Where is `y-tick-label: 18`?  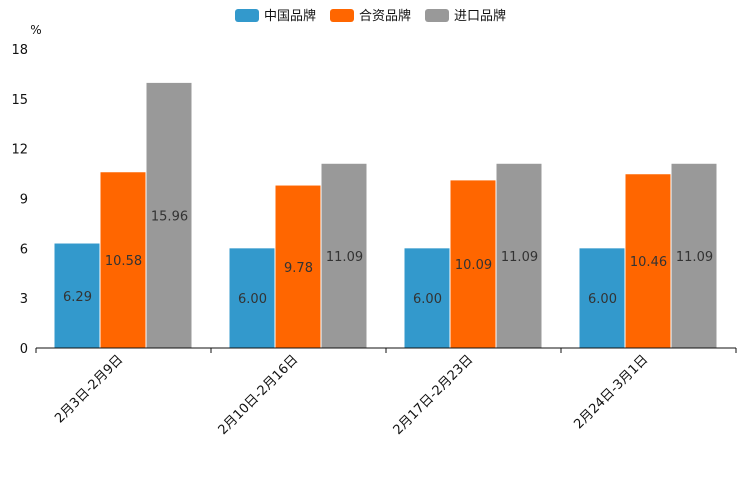
y-tick-label: 18 is located at coordinates (19, 50).